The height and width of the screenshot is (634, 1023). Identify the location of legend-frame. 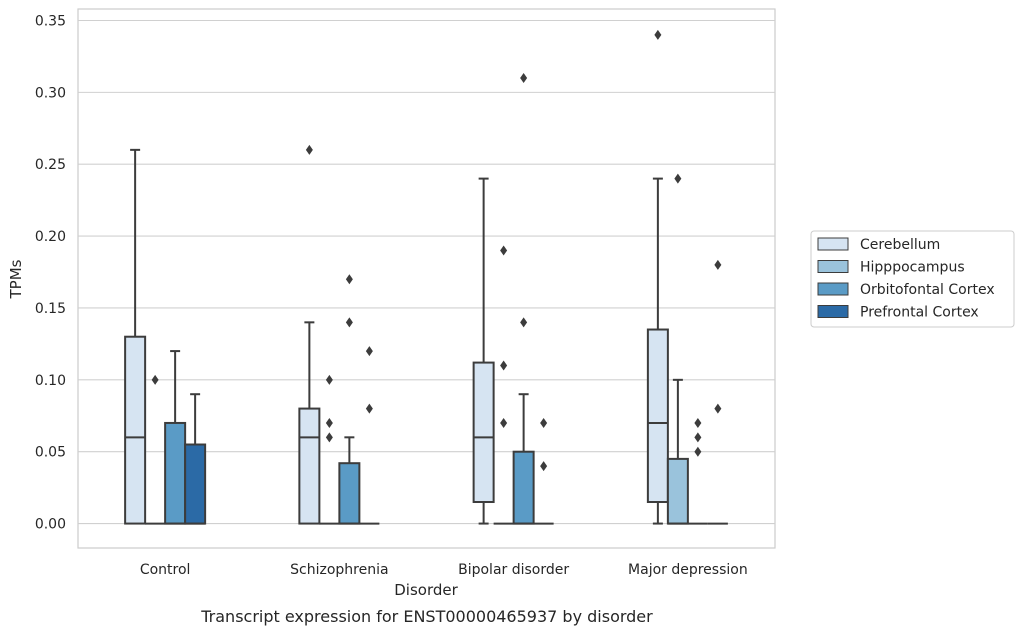
(912, 279).